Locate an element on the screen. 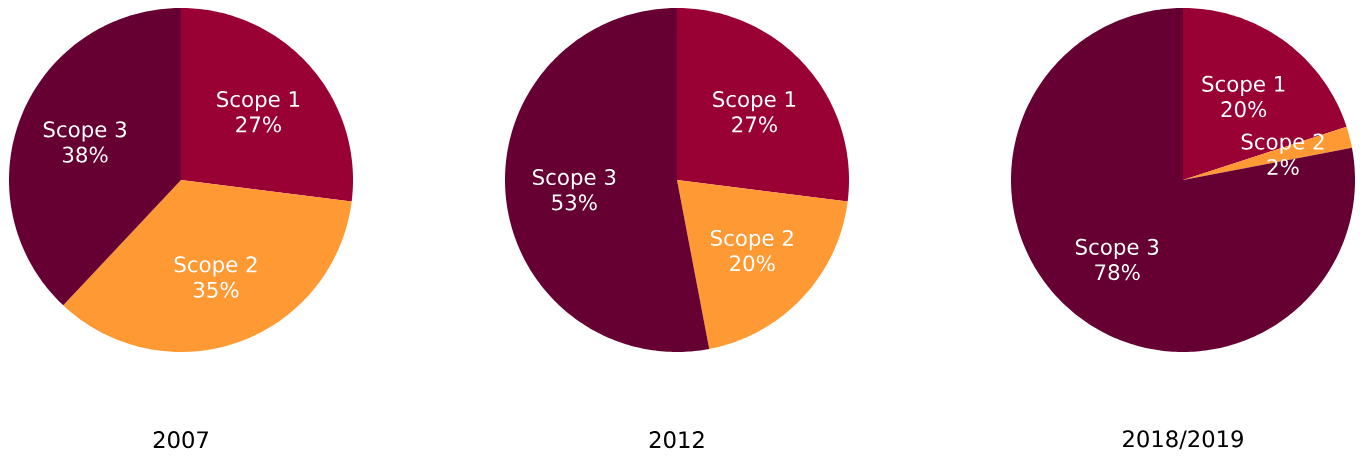 Image resolution: width=1363 pixels, height=459 pixels. text: 2012 is located at coordinates (676, 440).